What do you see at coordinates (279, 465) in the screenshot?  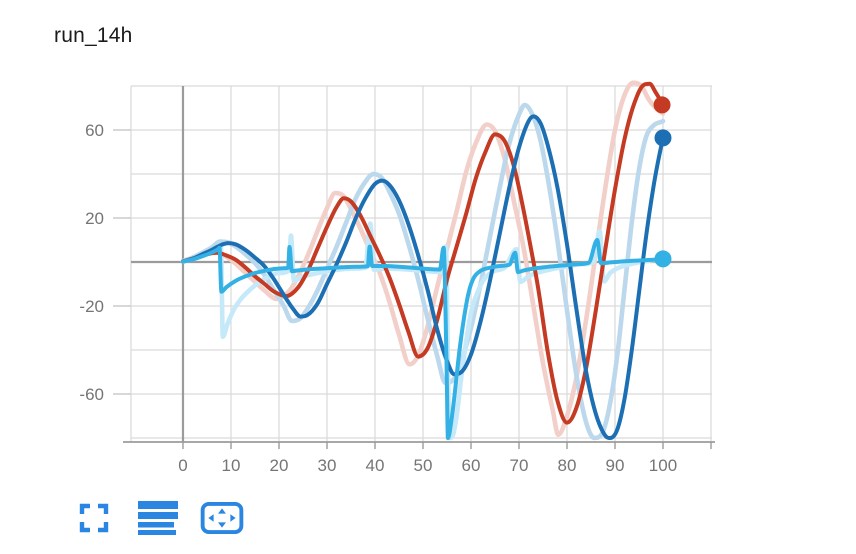 I see `x-tick-label: 20` at bounding box center [279, 465].